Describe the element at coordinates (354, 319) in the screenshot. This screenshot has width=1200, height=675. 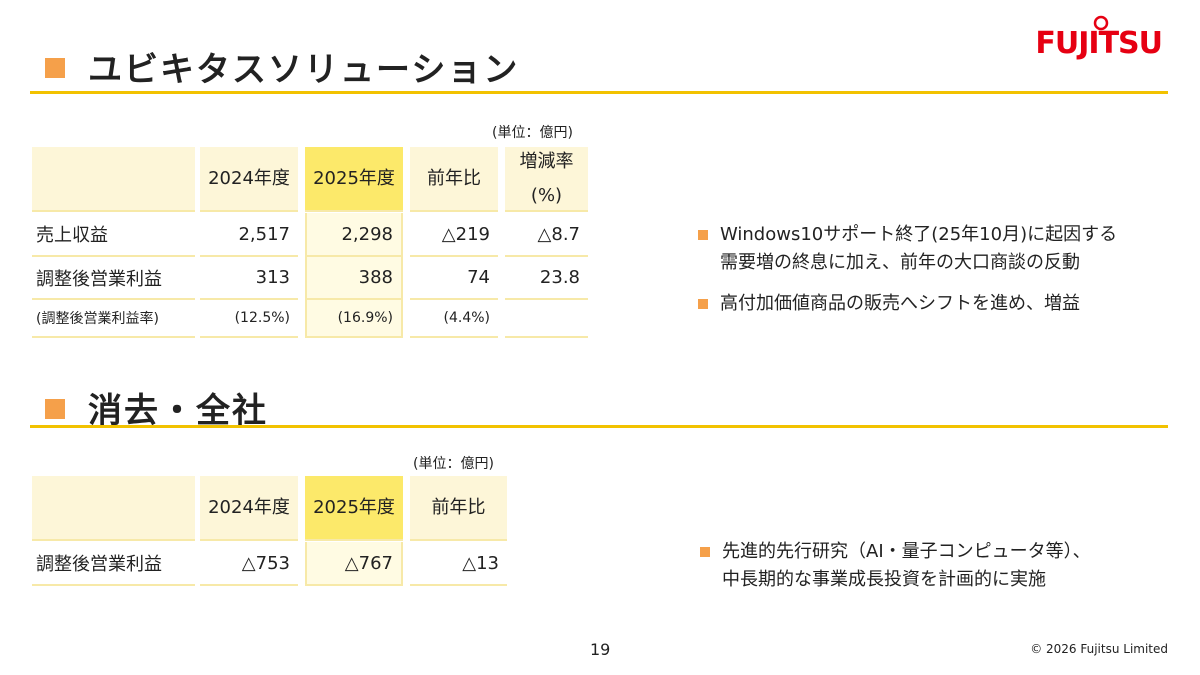
I see `table-cell: (16.9%)` at that location.